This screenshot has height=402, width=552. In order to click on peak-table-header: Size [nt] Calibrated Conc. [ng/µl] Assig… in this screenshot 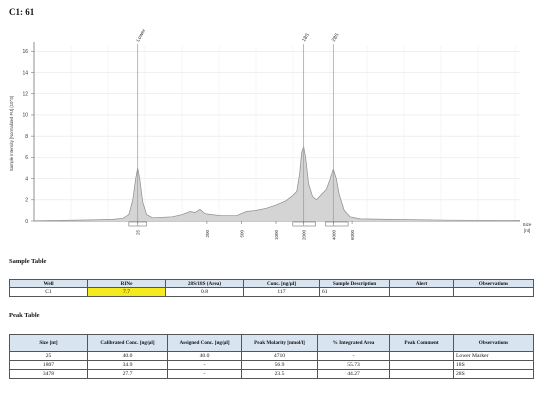, I will do `click(271, 343)`.